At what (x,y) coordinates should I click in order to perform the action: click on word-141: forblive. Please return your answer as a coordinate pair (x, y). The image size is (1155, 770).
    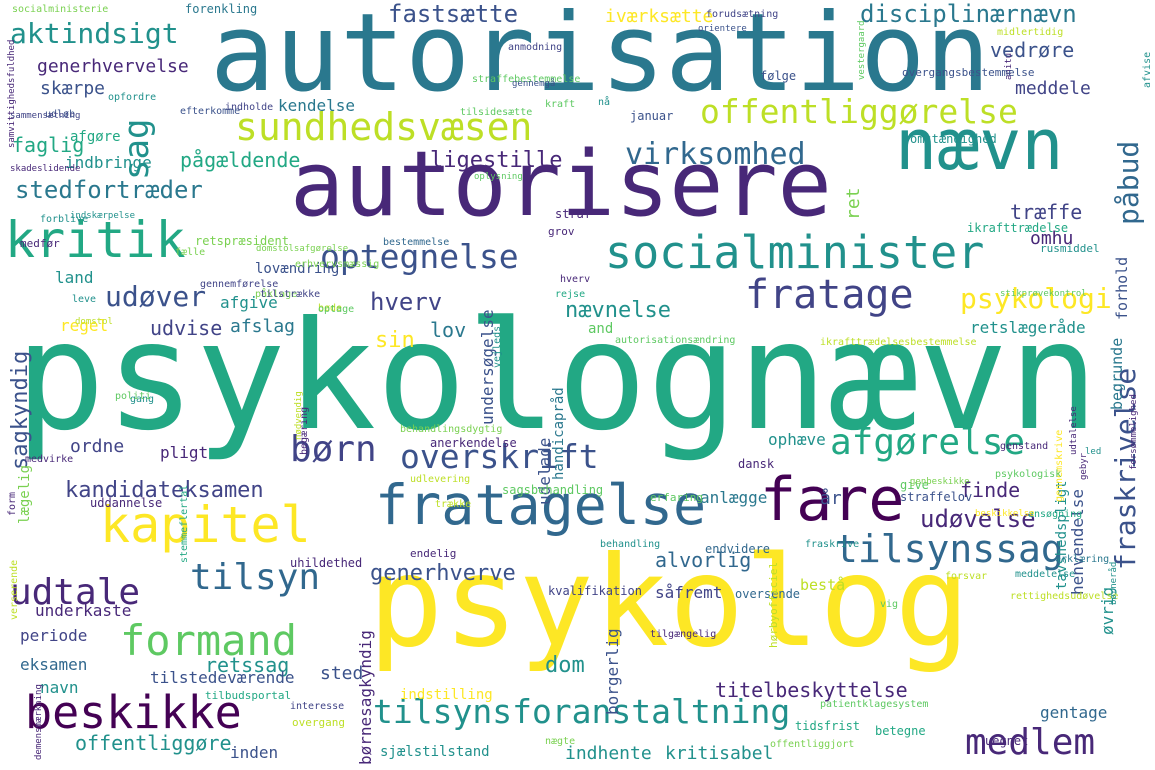
    Looking at the image, I should click on (64, 219).